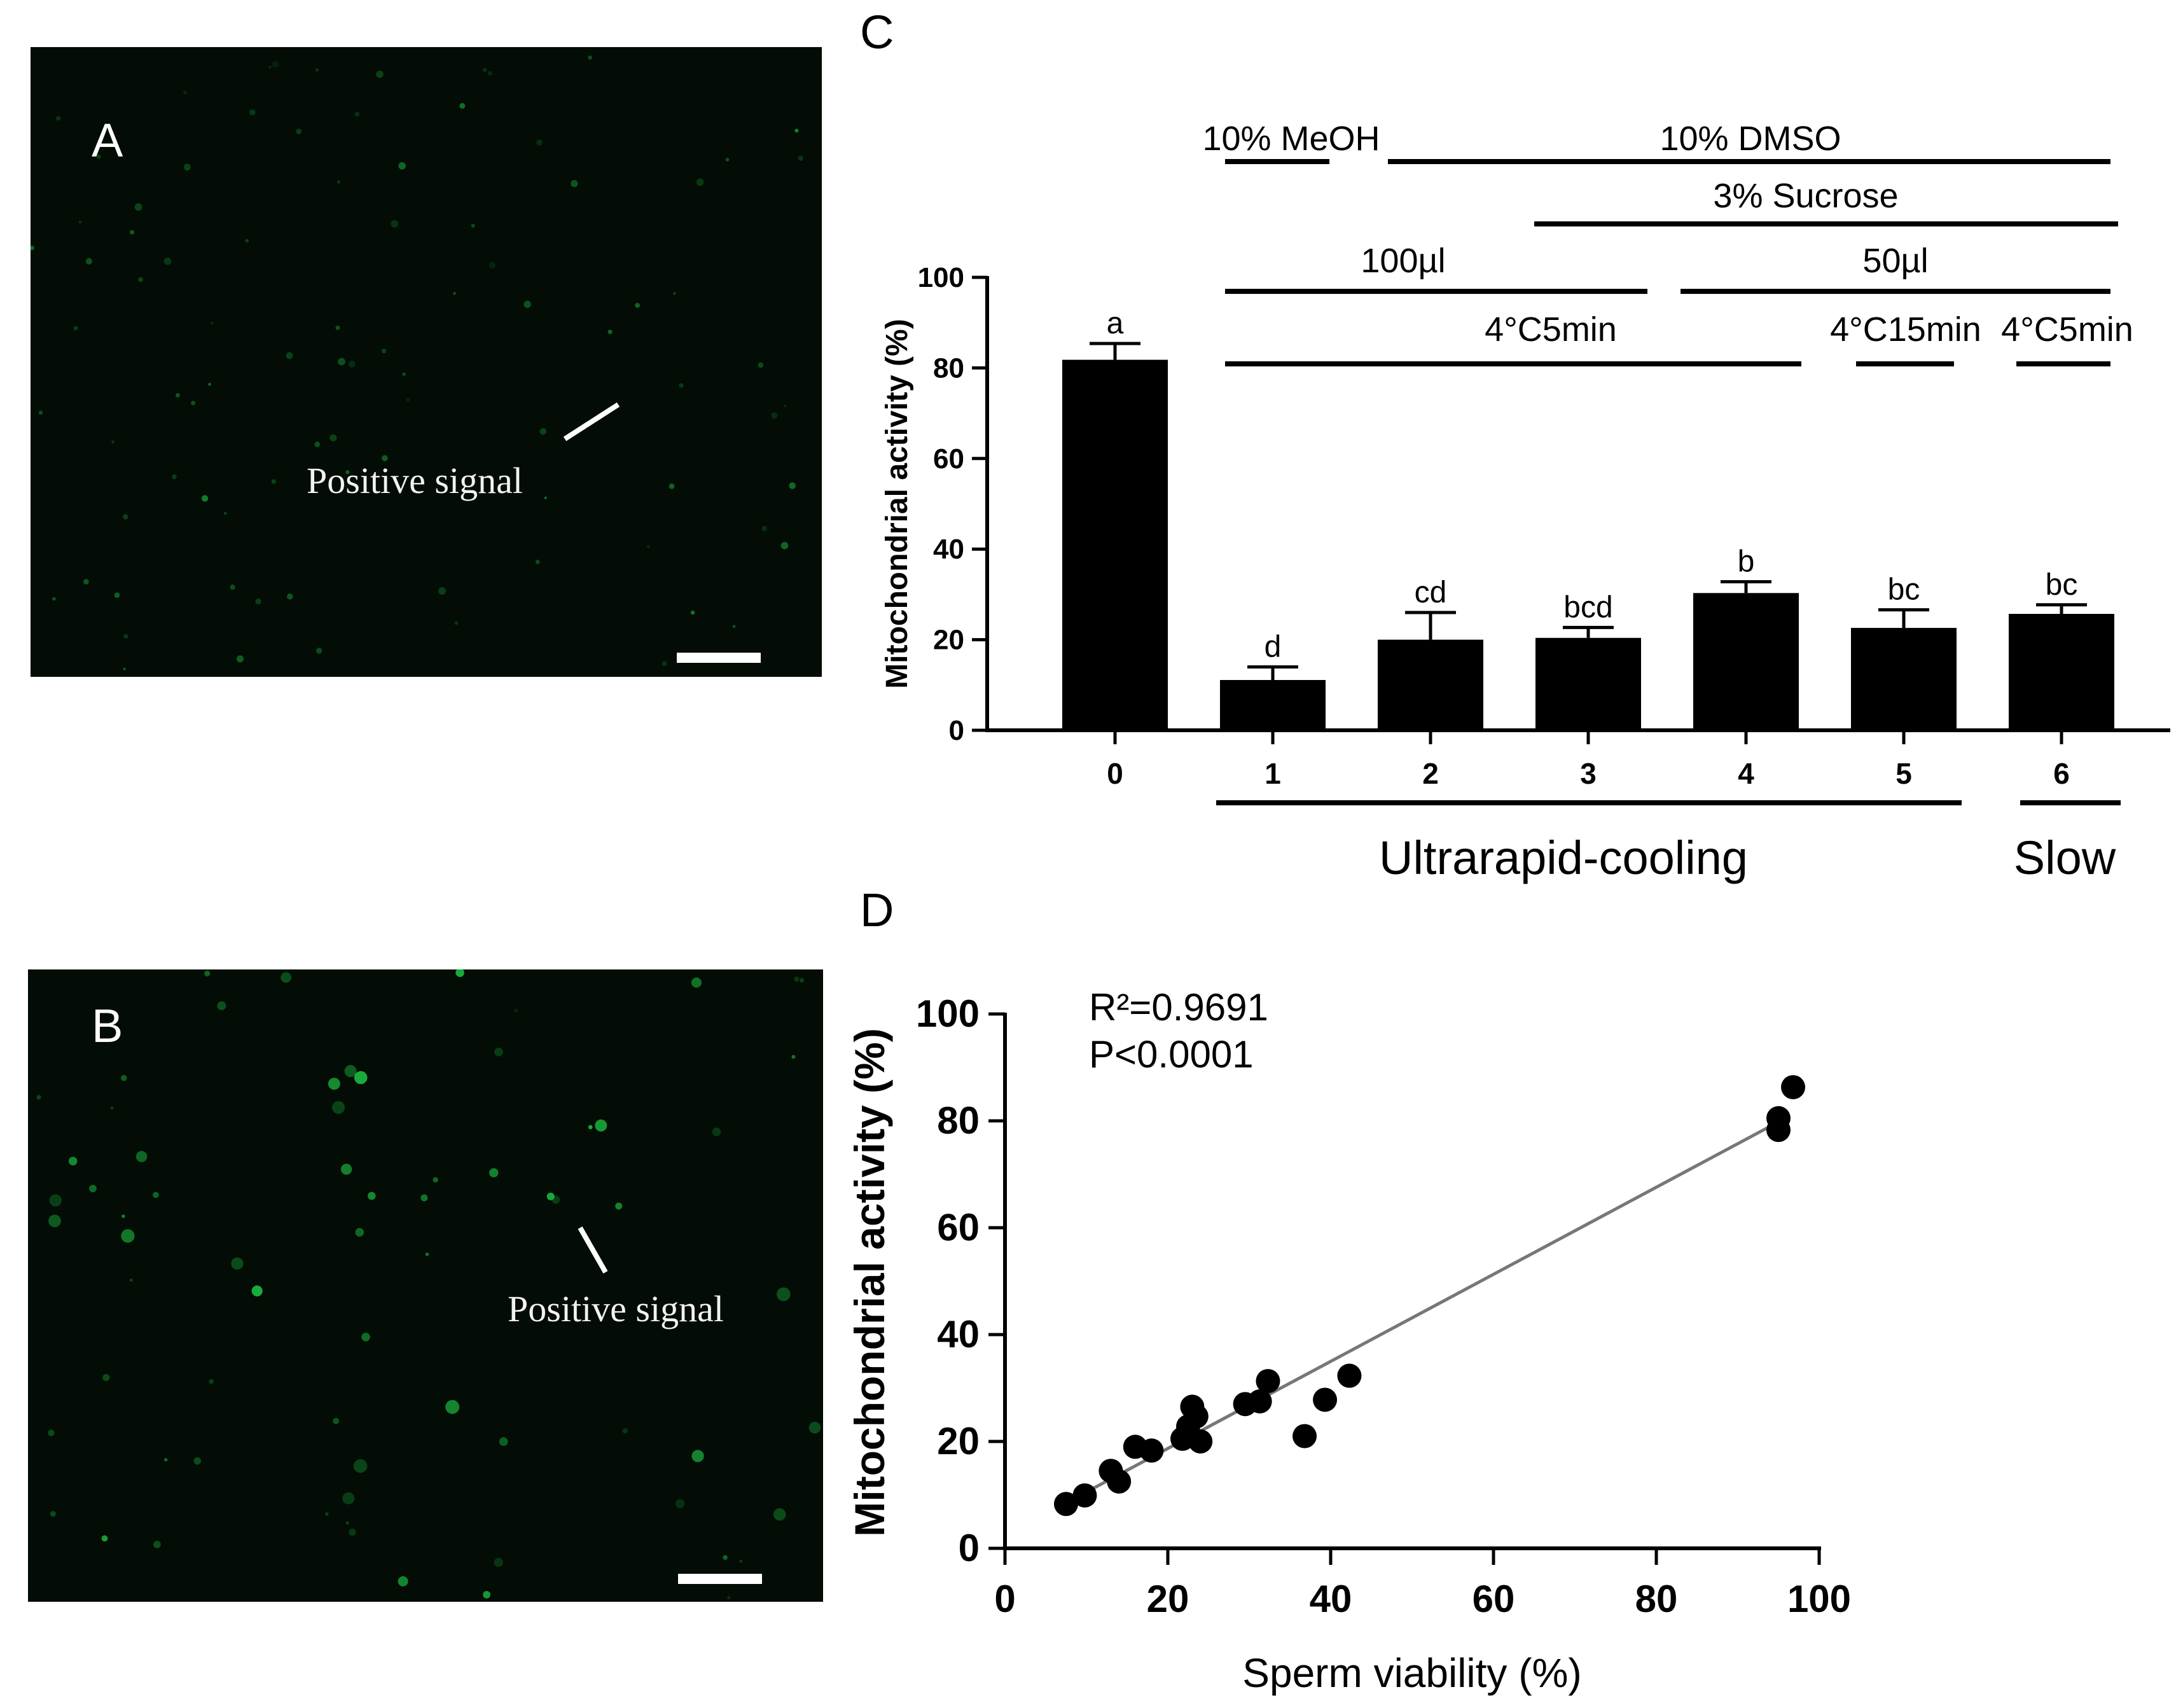  What do you see at coordinates (616, 1309) in the screenshot?
I see `positive-signal-label-b: Positive signal` at bounding box center [616, 1309].